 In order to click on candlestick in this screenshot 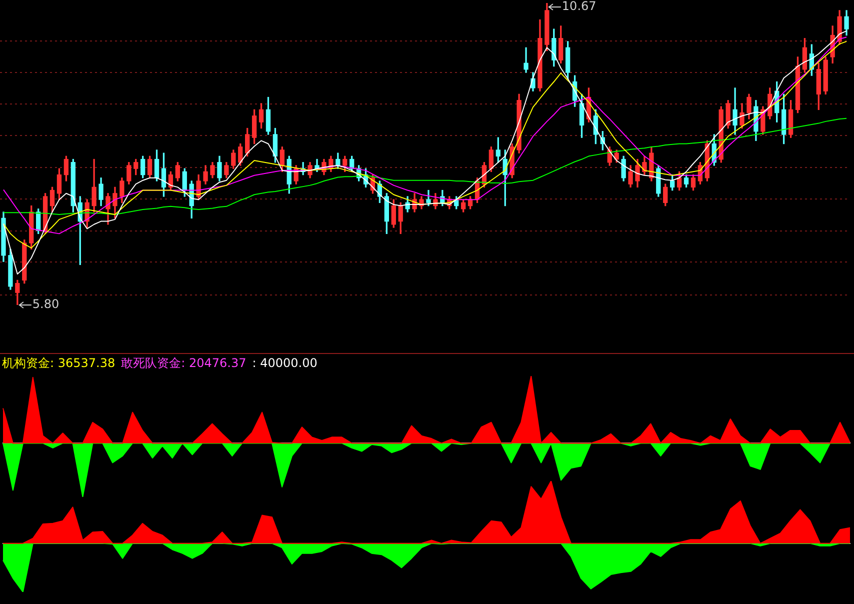, I will do `click(526, 60)`.